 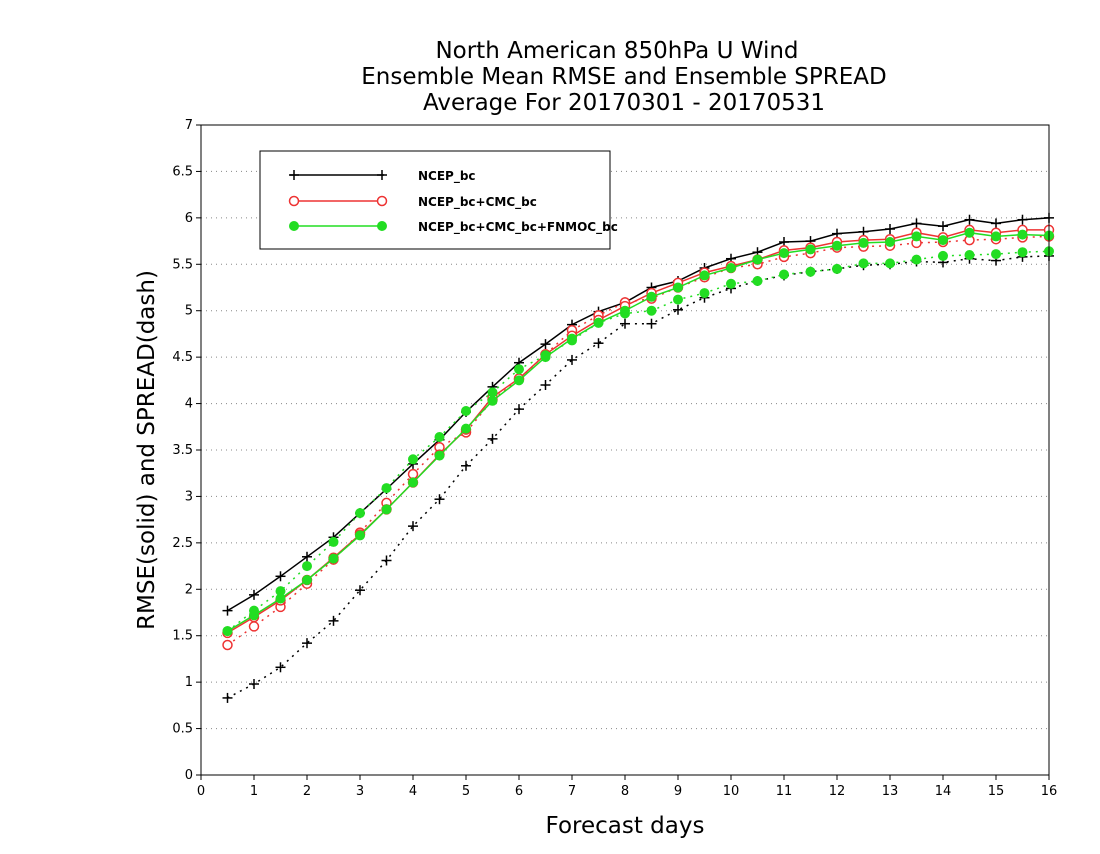 What do you see at coordinates (182, 729) in the screenshot?
I see `y-tick-label: 0.5` at bounding box center [182, 729].